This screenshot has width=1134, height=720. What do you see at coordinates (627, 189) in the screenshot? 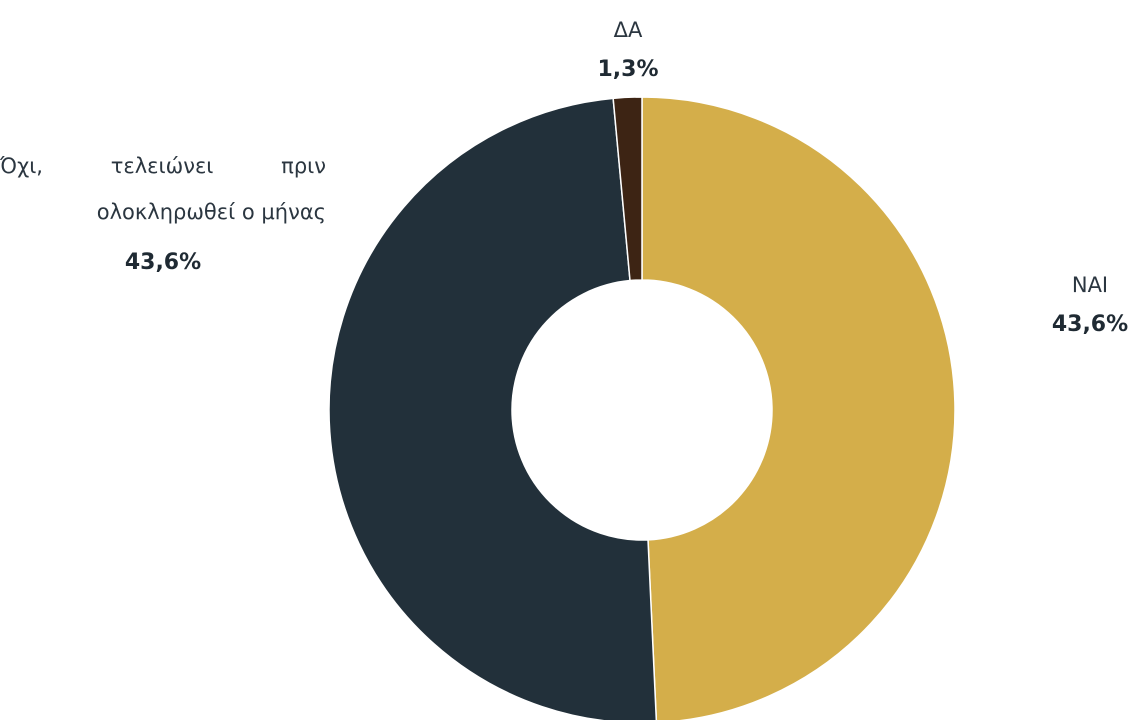
I see `slice` at bounding box center [627, 189].